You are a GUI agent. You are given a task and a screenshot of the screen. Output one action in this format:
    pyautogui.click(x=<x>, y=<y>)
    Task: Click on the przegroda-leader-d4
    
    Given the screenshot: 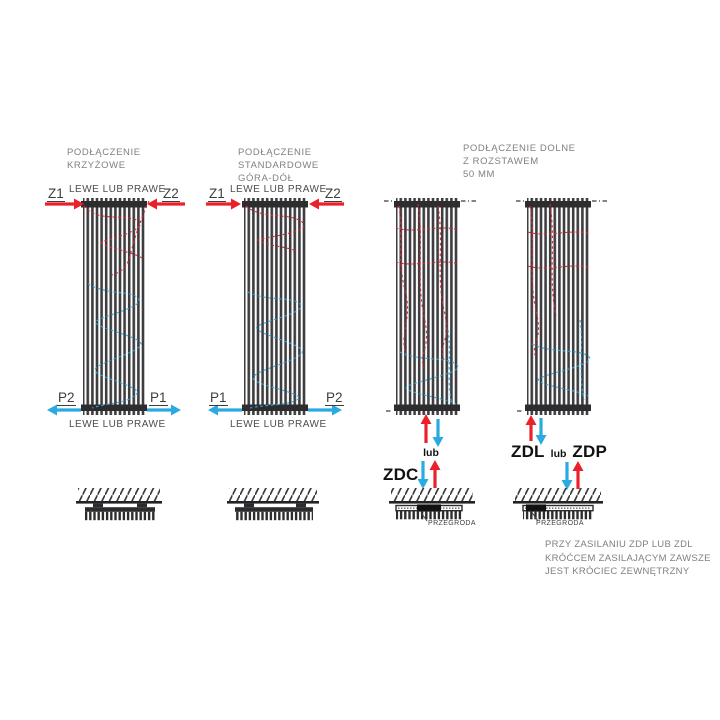 What is the action you would take?
    pyautogui.click(x=535, y=517)
    